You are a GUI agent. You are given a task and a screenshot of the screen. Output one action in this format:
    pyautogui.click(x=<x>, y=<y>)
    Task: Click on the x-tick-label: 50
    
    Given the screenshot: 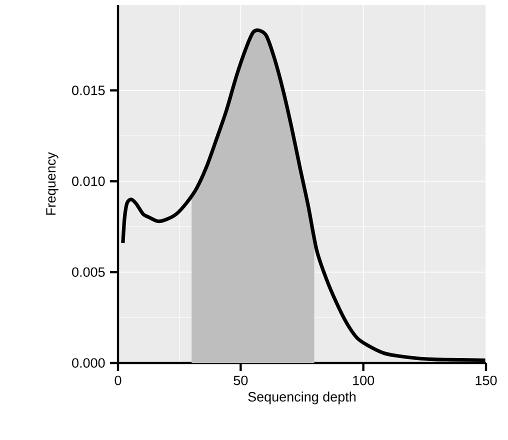 What is the action you would take?
    pyautogui.click(x=241, y=381)
    